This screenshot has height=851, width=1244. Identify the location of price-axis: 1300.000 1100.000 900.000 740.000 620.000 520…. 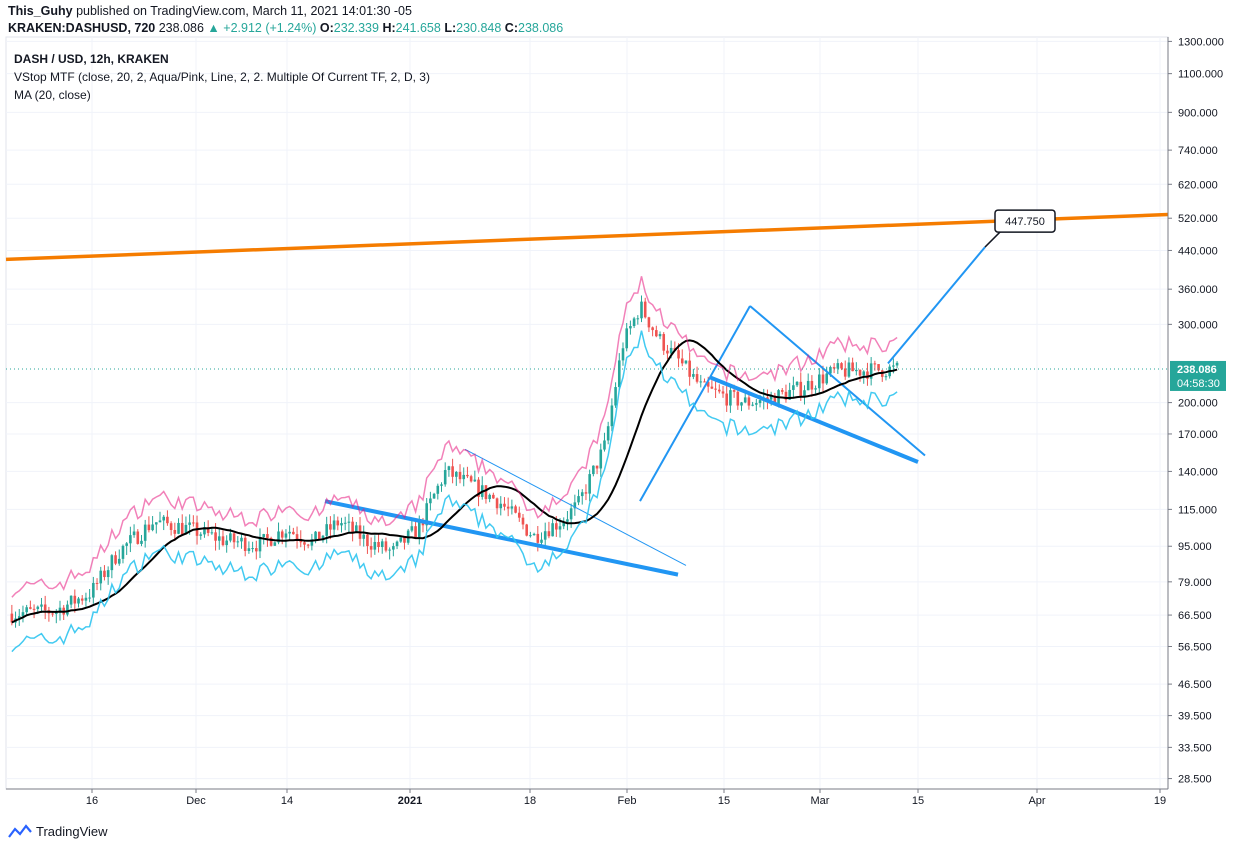
(1195, 412).